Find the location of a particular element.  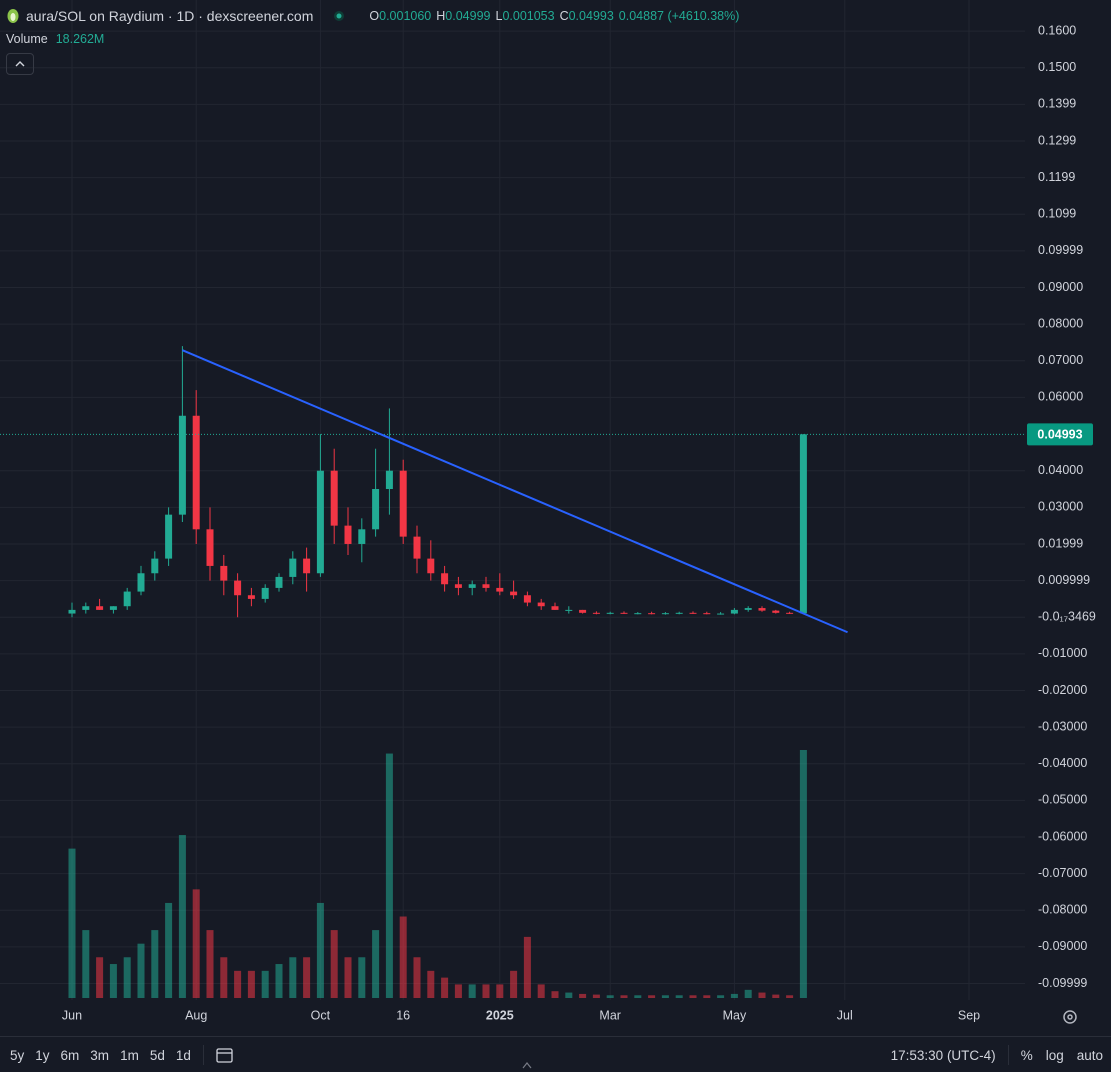

x-tick-label: Jul is located at coordinates (845, 1015).